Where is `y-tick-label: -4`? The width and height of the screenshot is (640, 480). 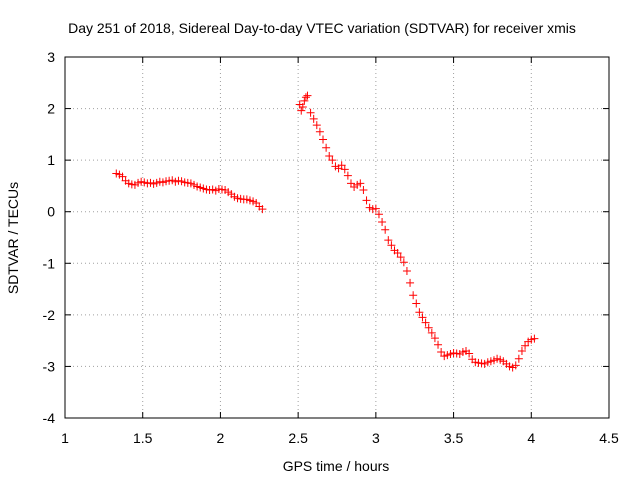 y-tick-label: -4 is located at coordinates (49, 418).